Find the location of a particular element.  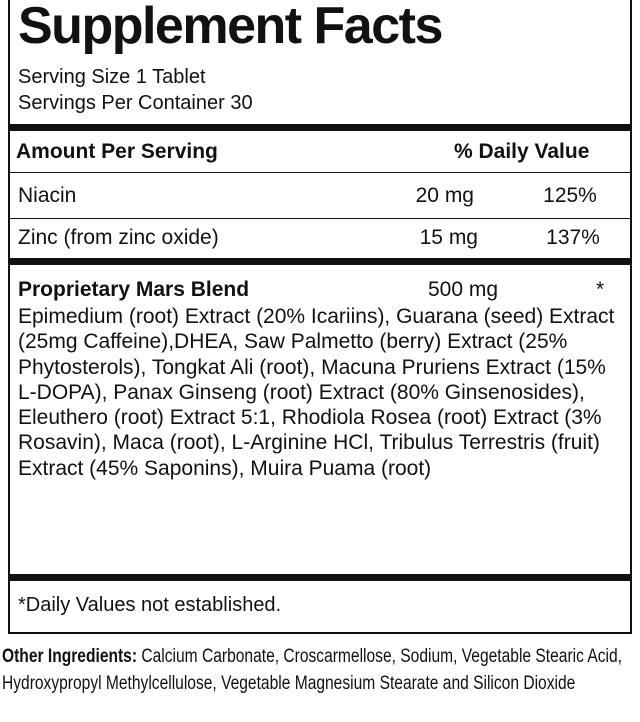

nutrient-amount: 20 mg is located at coordinates (444, 195).